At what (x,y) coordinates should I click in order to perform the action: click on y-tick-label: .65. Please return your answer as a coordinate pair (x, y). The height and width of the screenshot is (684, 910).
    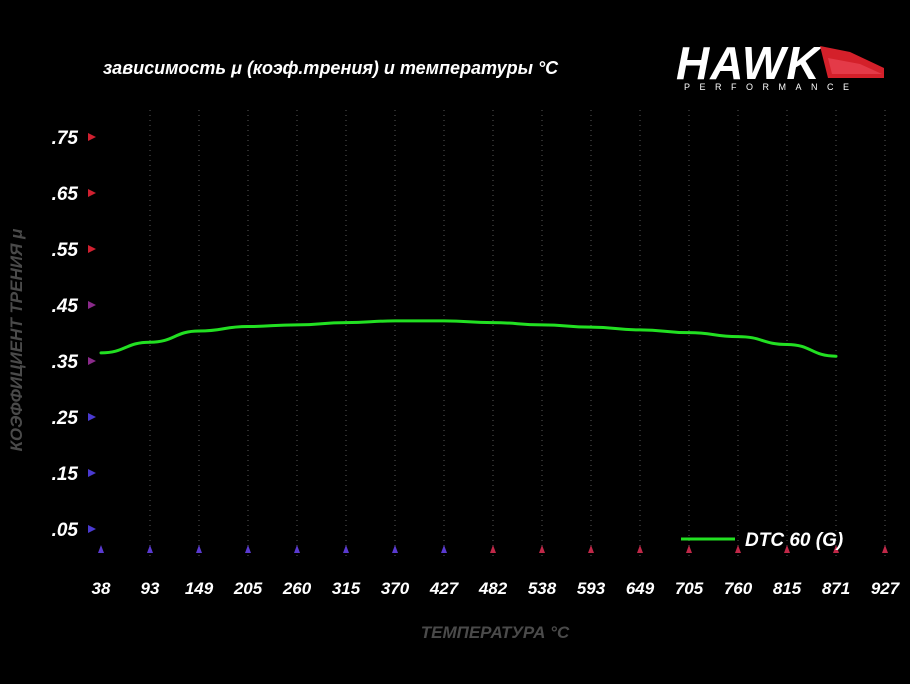
    Looking at the image, I should click on (65, 194).